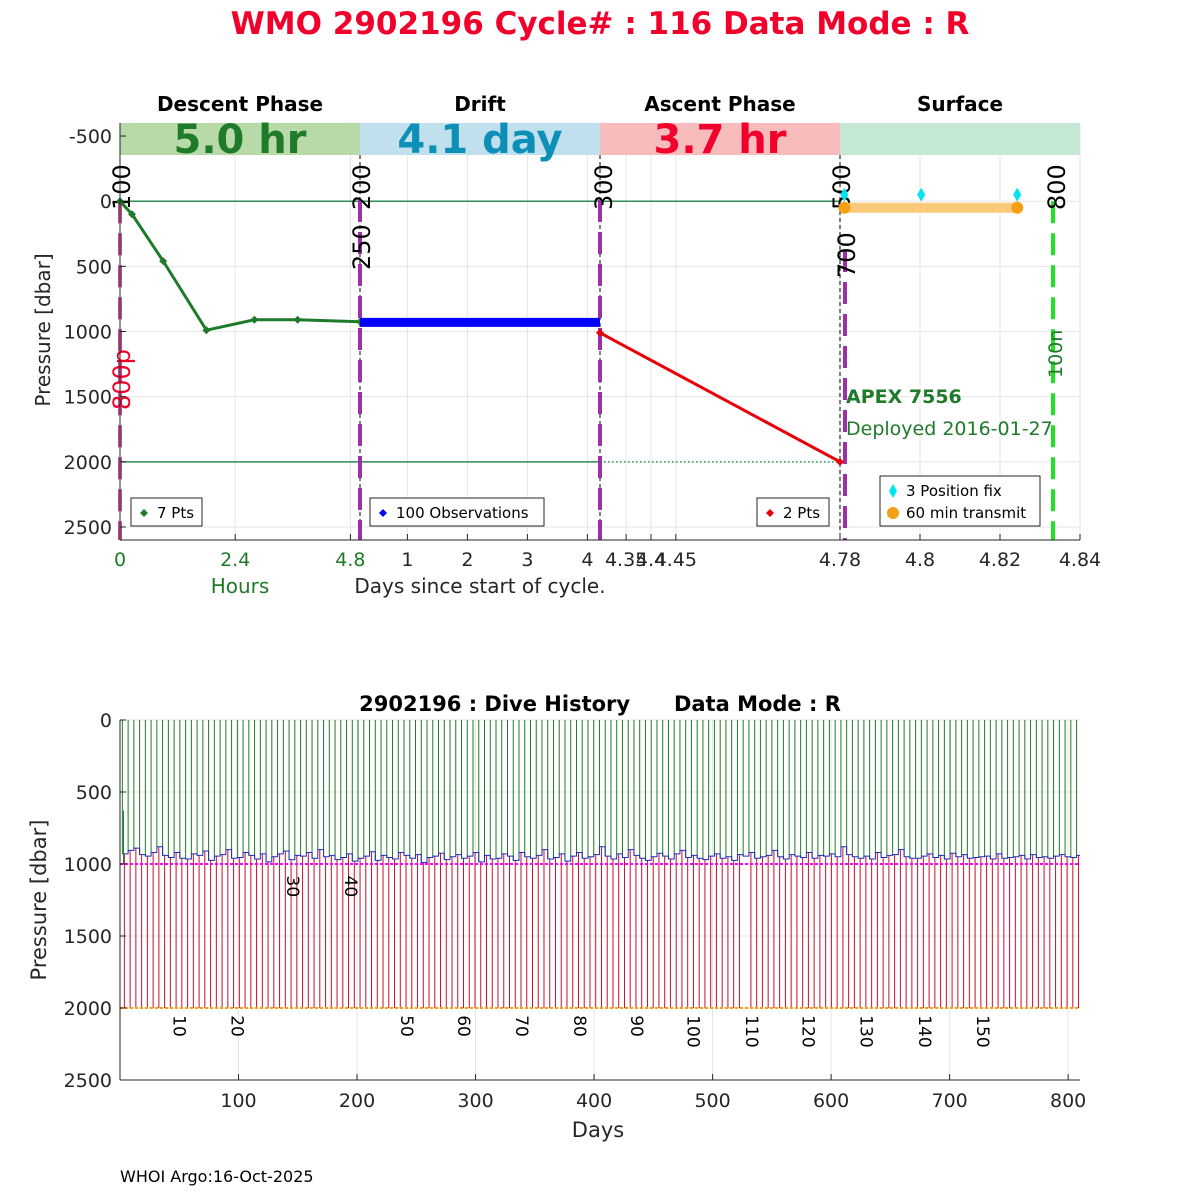  I want to click on footer-credit: WHOI Argo:16-Oct-2025, so click(217, 1176).